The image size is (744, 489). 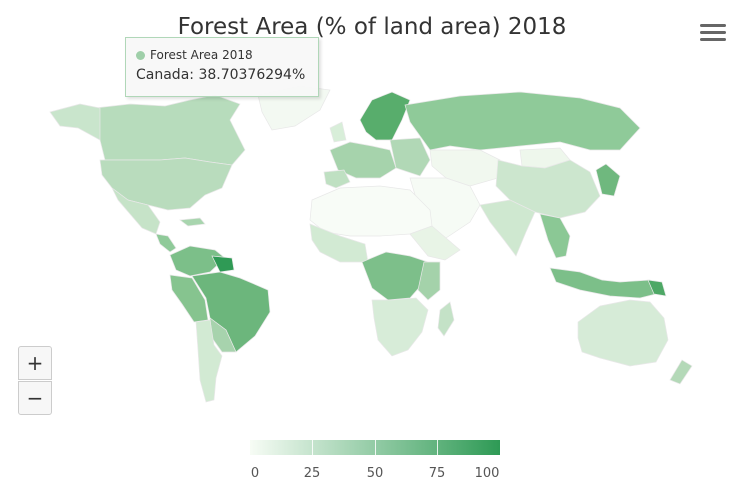 I want to click on region-india, so click(x=507, y=228).